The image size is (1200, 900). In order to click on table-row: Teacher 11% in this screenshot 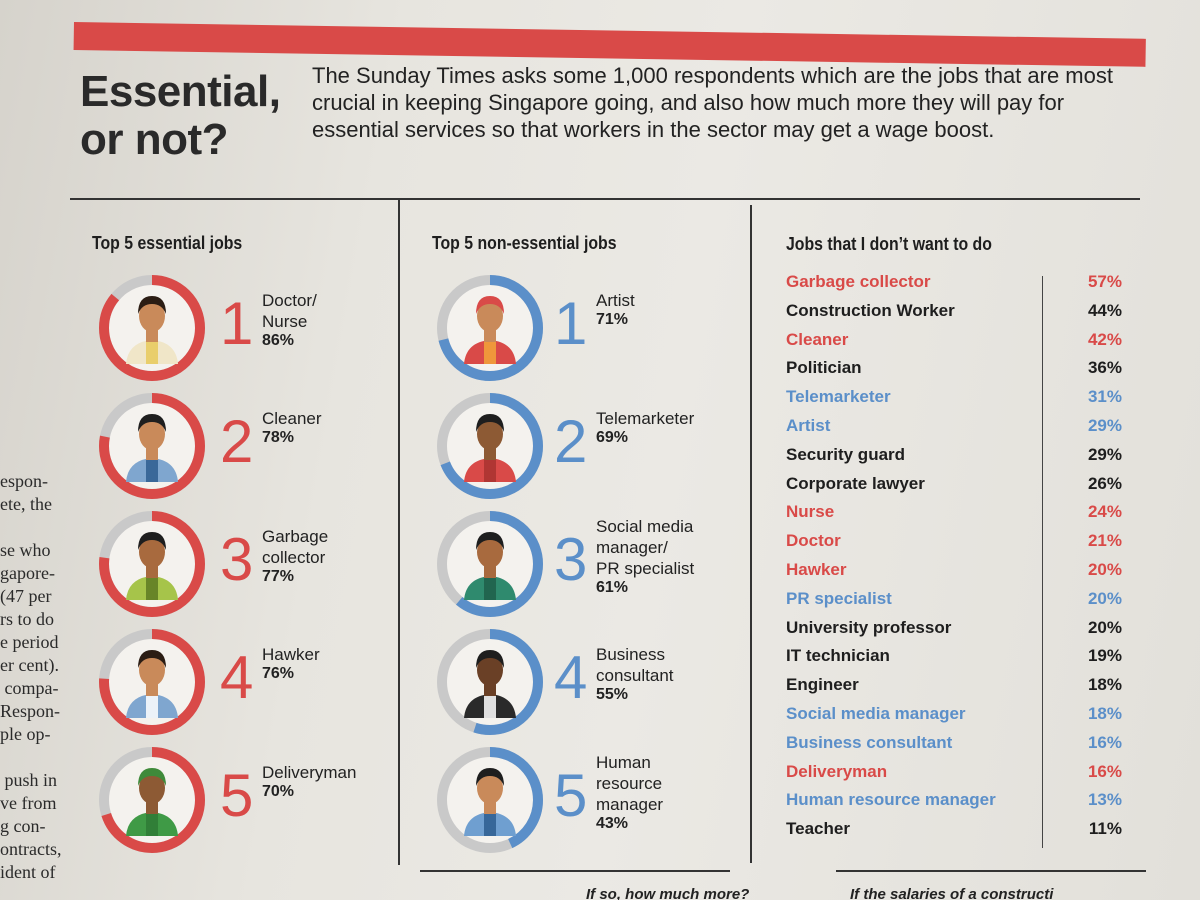, I will do `click(959, 833)`.